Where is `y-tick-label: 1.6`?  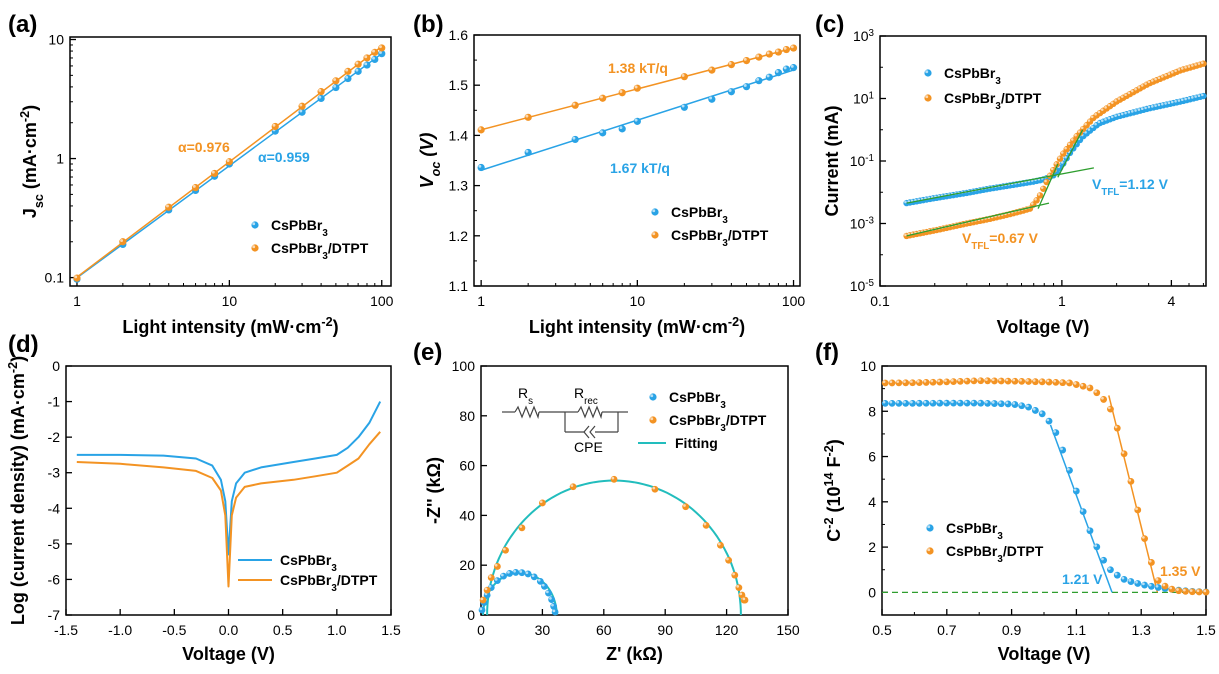
y-tick-label: 1.6 is located at coordinates (459, 35).